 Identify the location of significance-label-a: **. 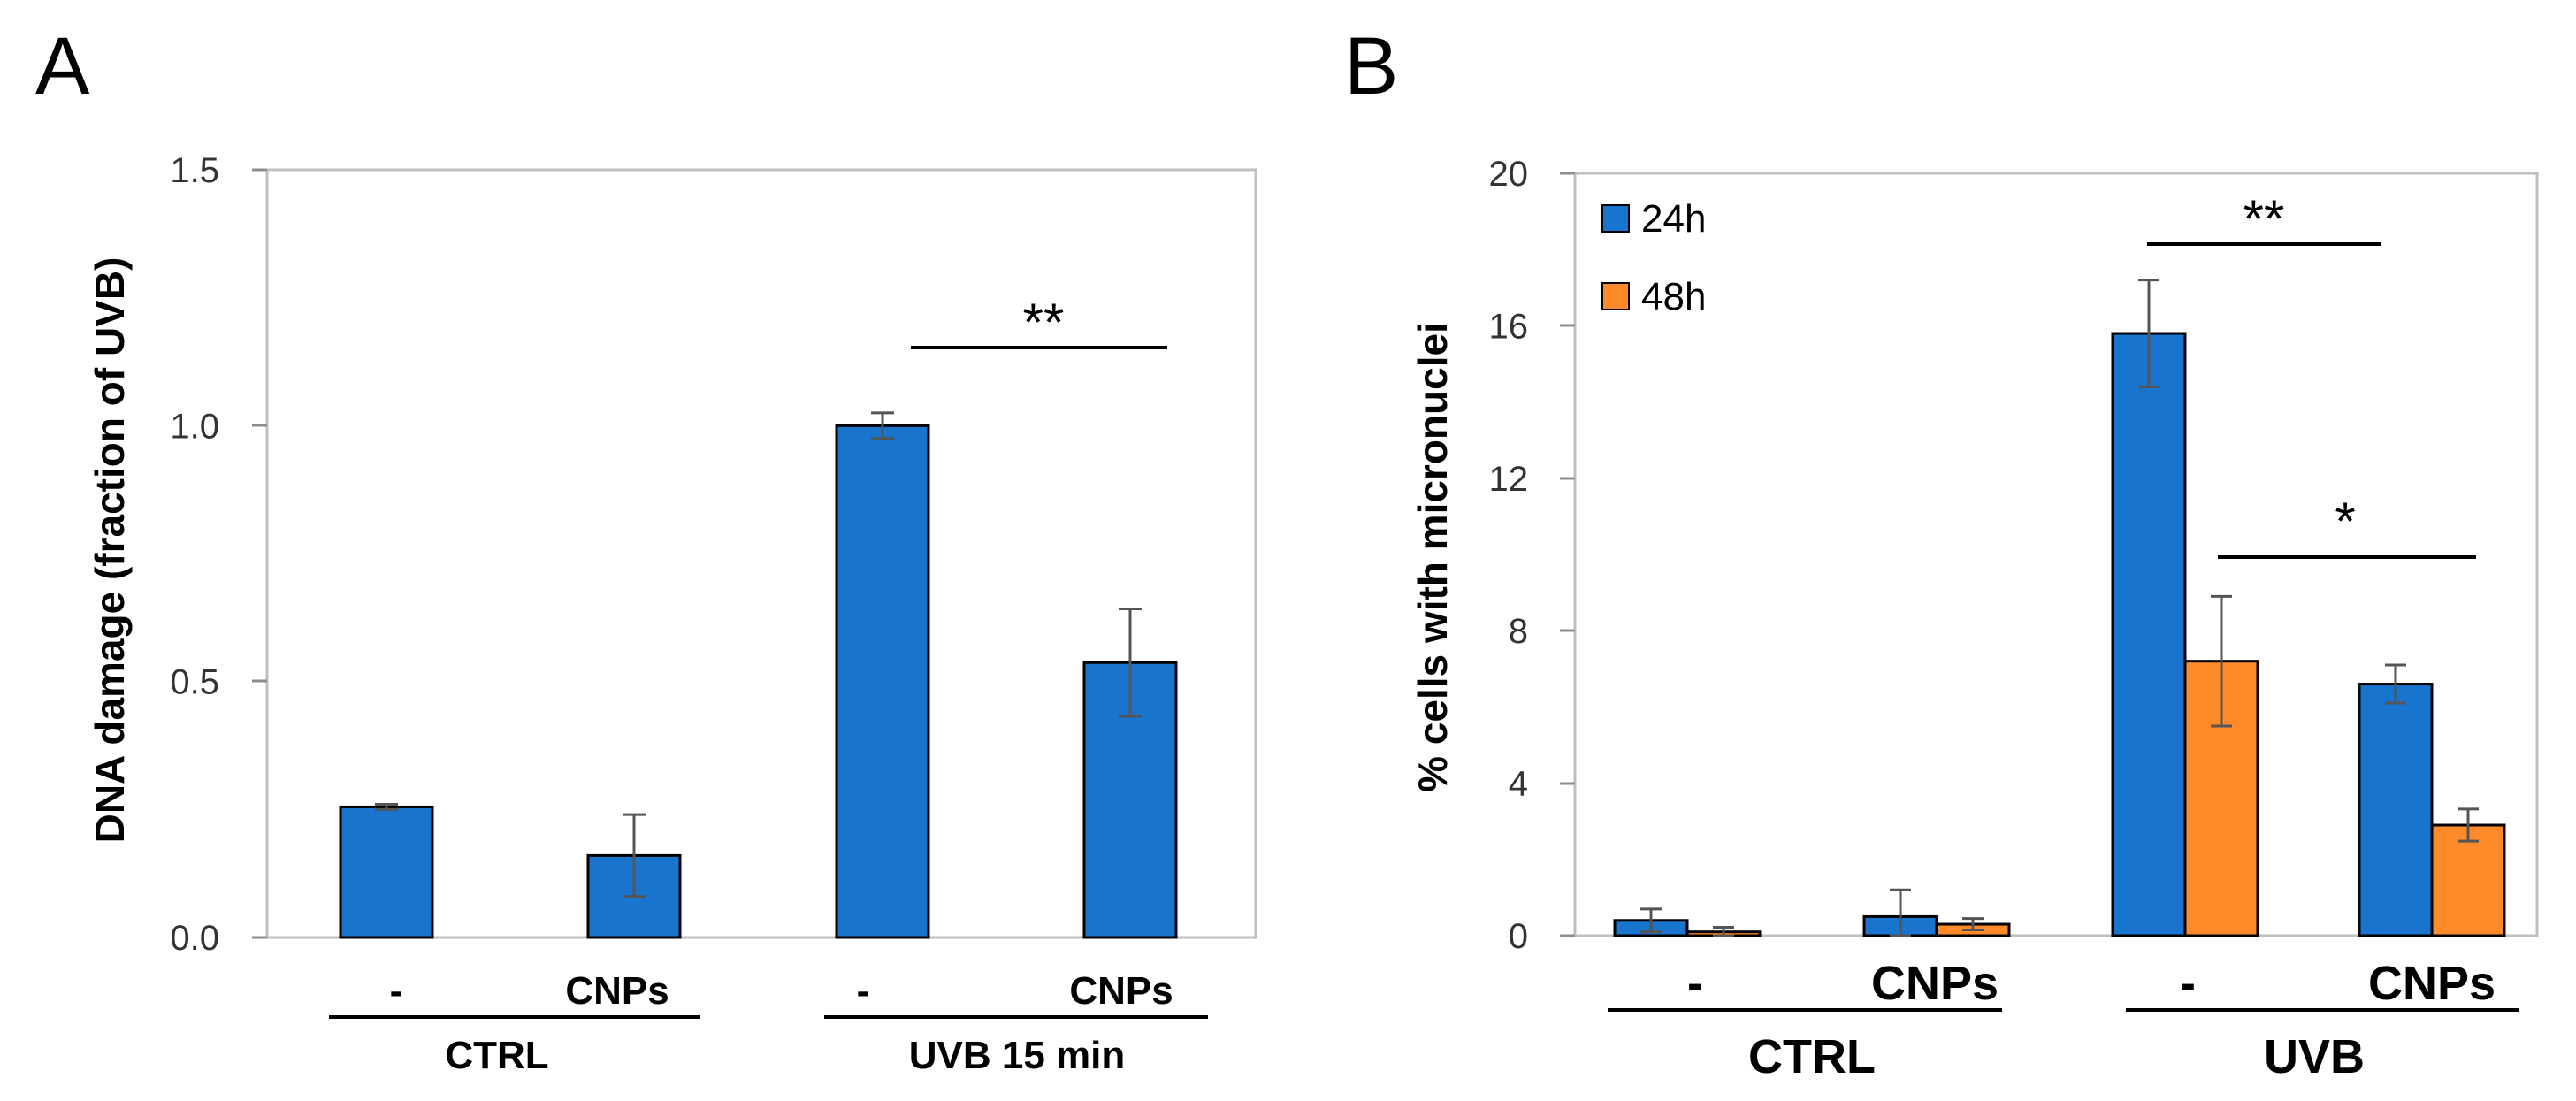
(1044, 322).